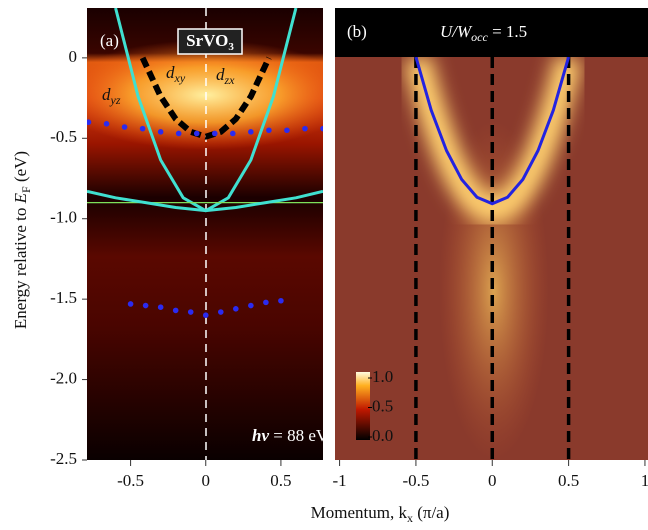 The height and width of the screenshot is (530, 648). I want to click on y-axis-title: Energy relative to EF (eV), so click(22, 240).